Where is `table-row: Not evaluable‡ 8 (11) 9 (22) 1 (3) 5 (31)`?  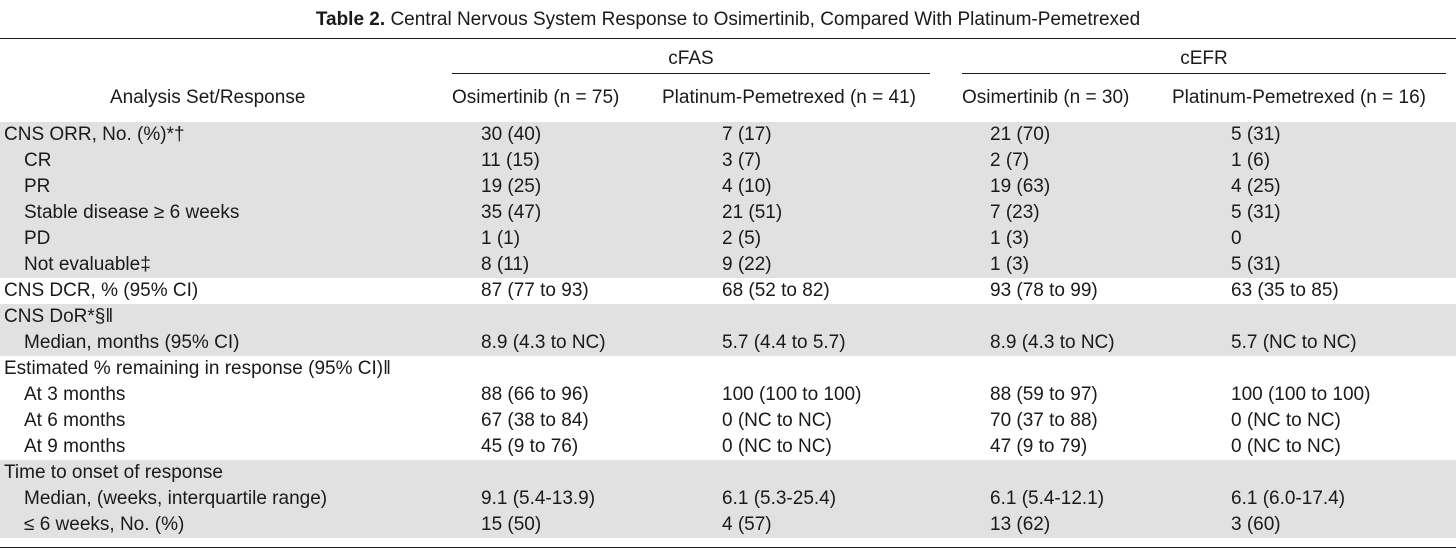 table-row: Not evaluable‡ 8 (11) 9 (22) 1 (3) 5 (31) is located at coordinates (728, 265).